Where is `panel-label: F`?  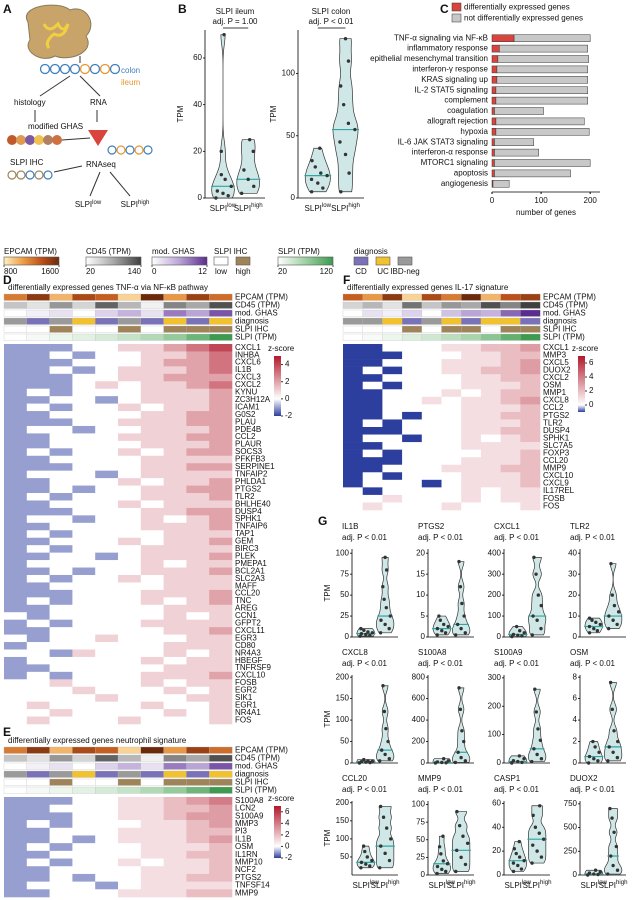
panel-label: F is located at coordinates (346, 280).